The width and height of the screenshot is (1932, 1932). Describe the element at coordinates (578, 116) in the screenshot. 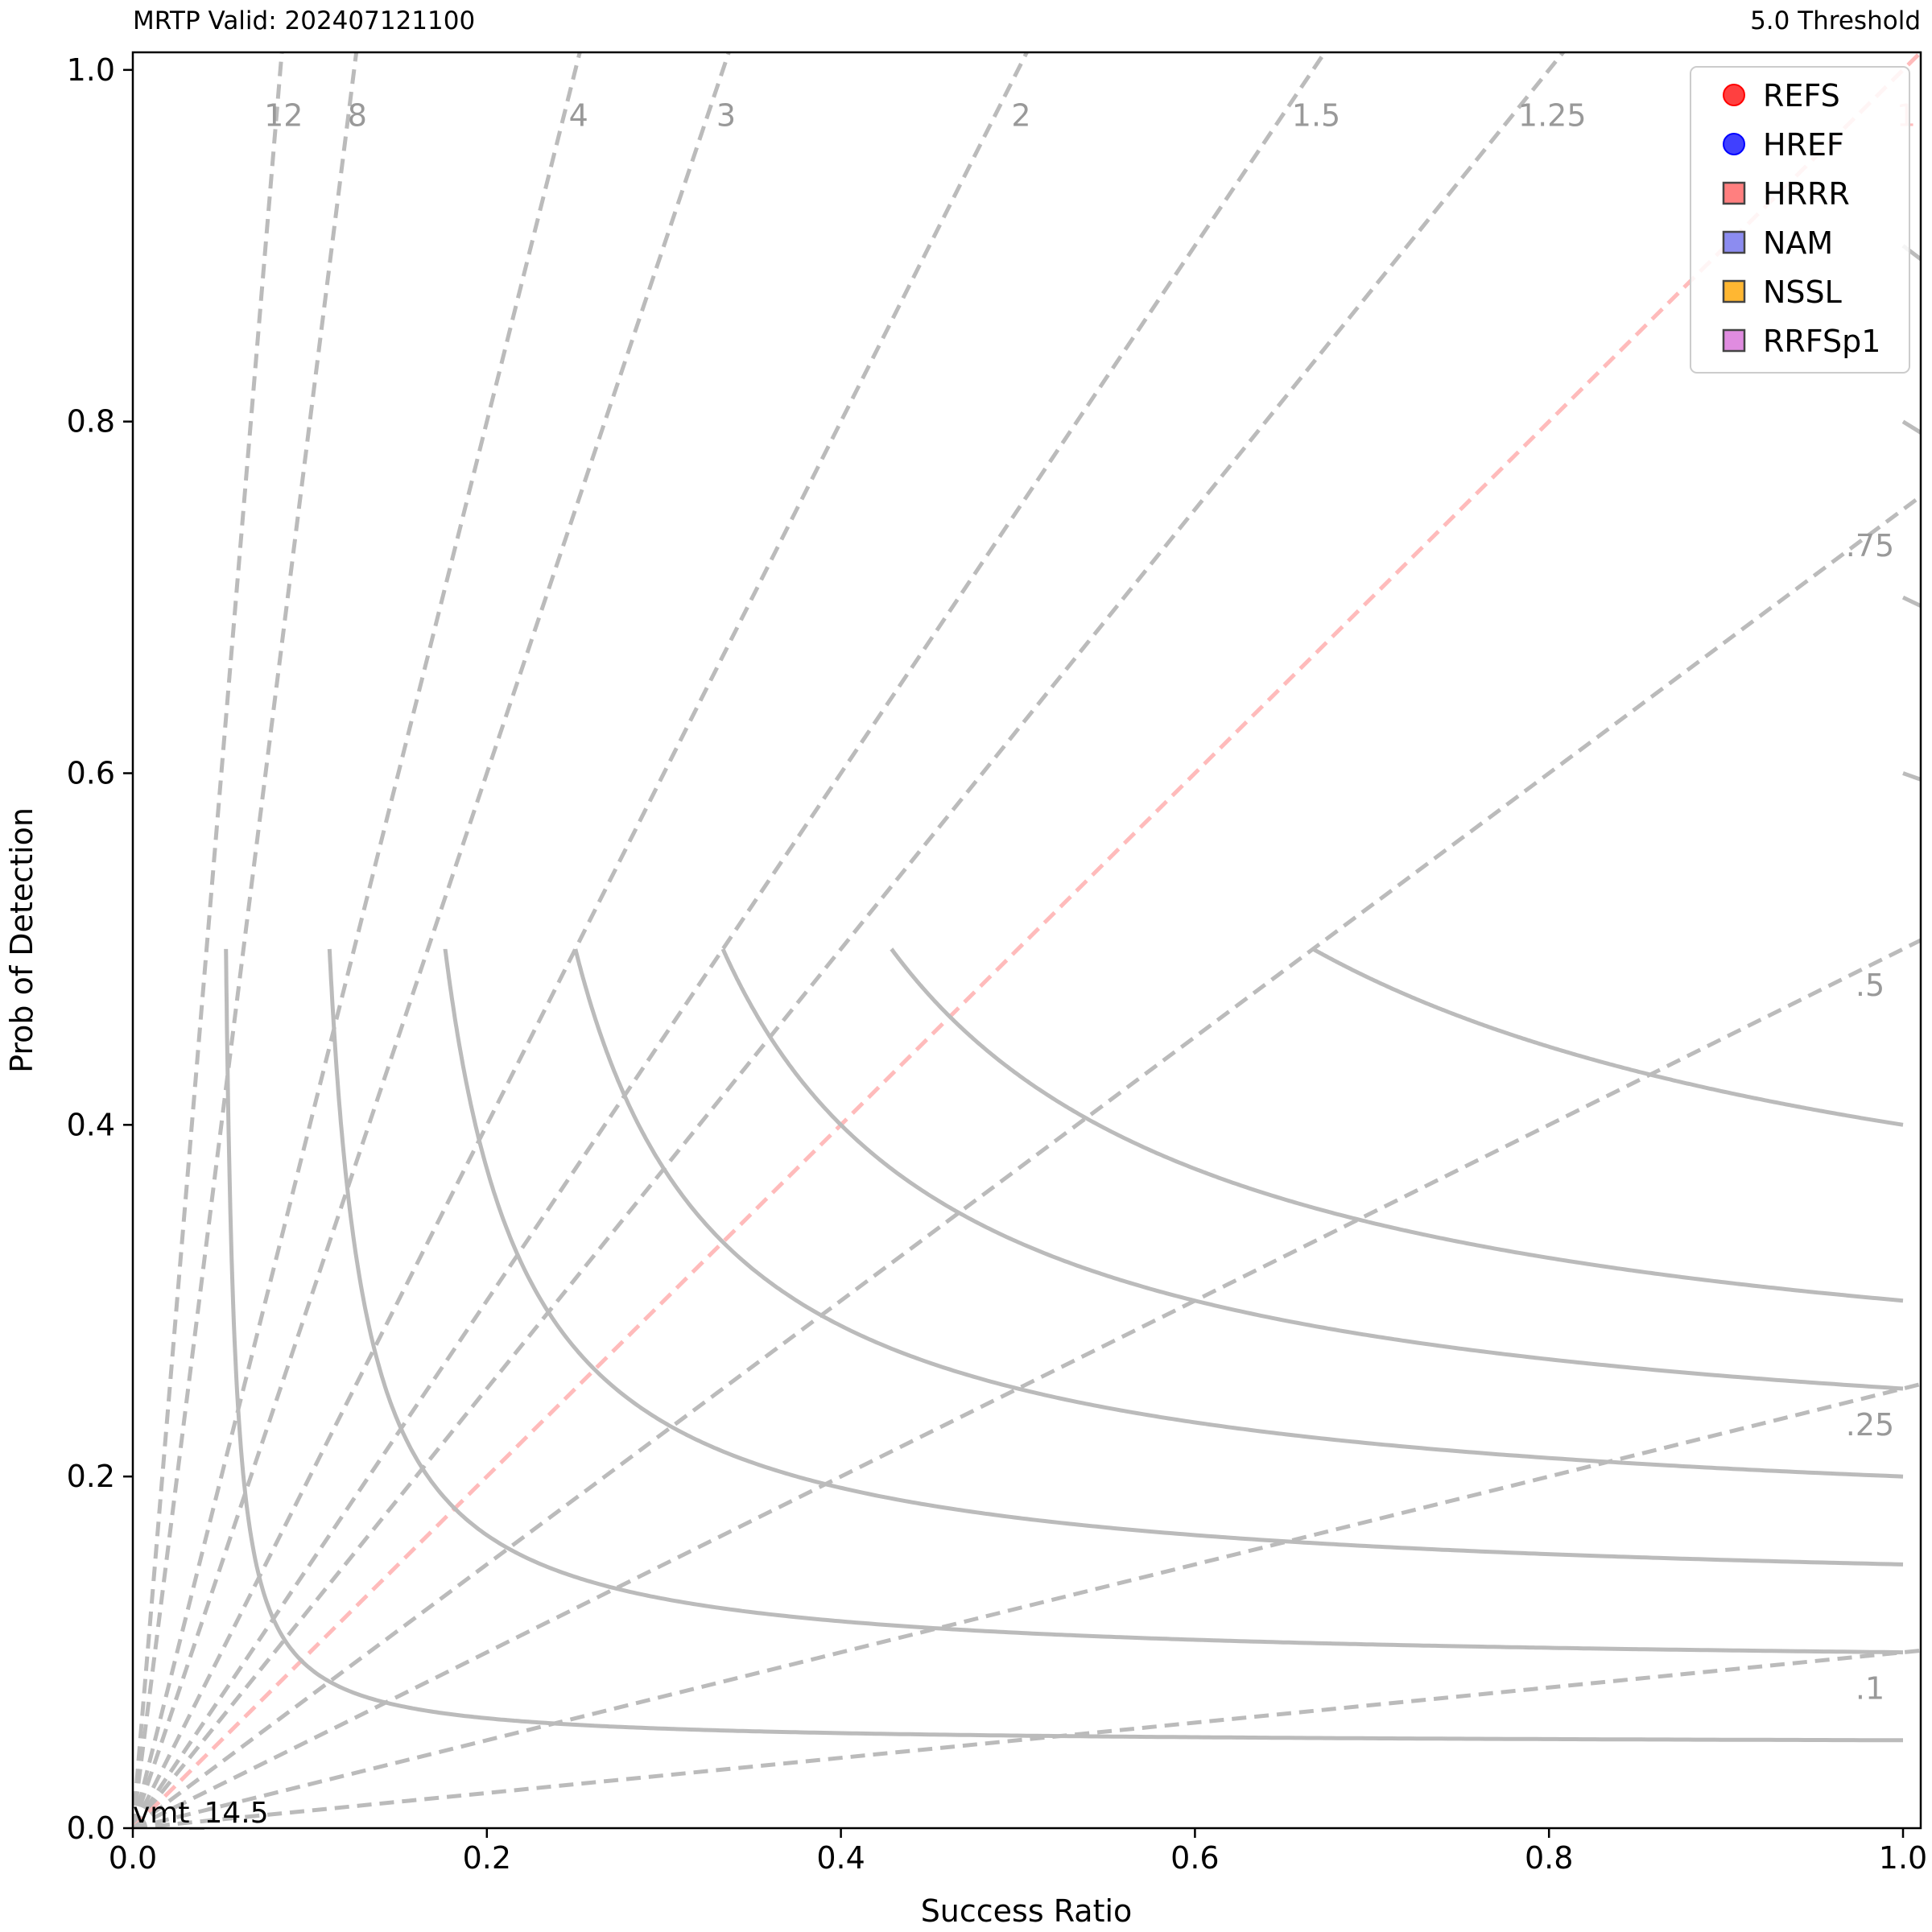

I see `bias-label: 4` at that location.